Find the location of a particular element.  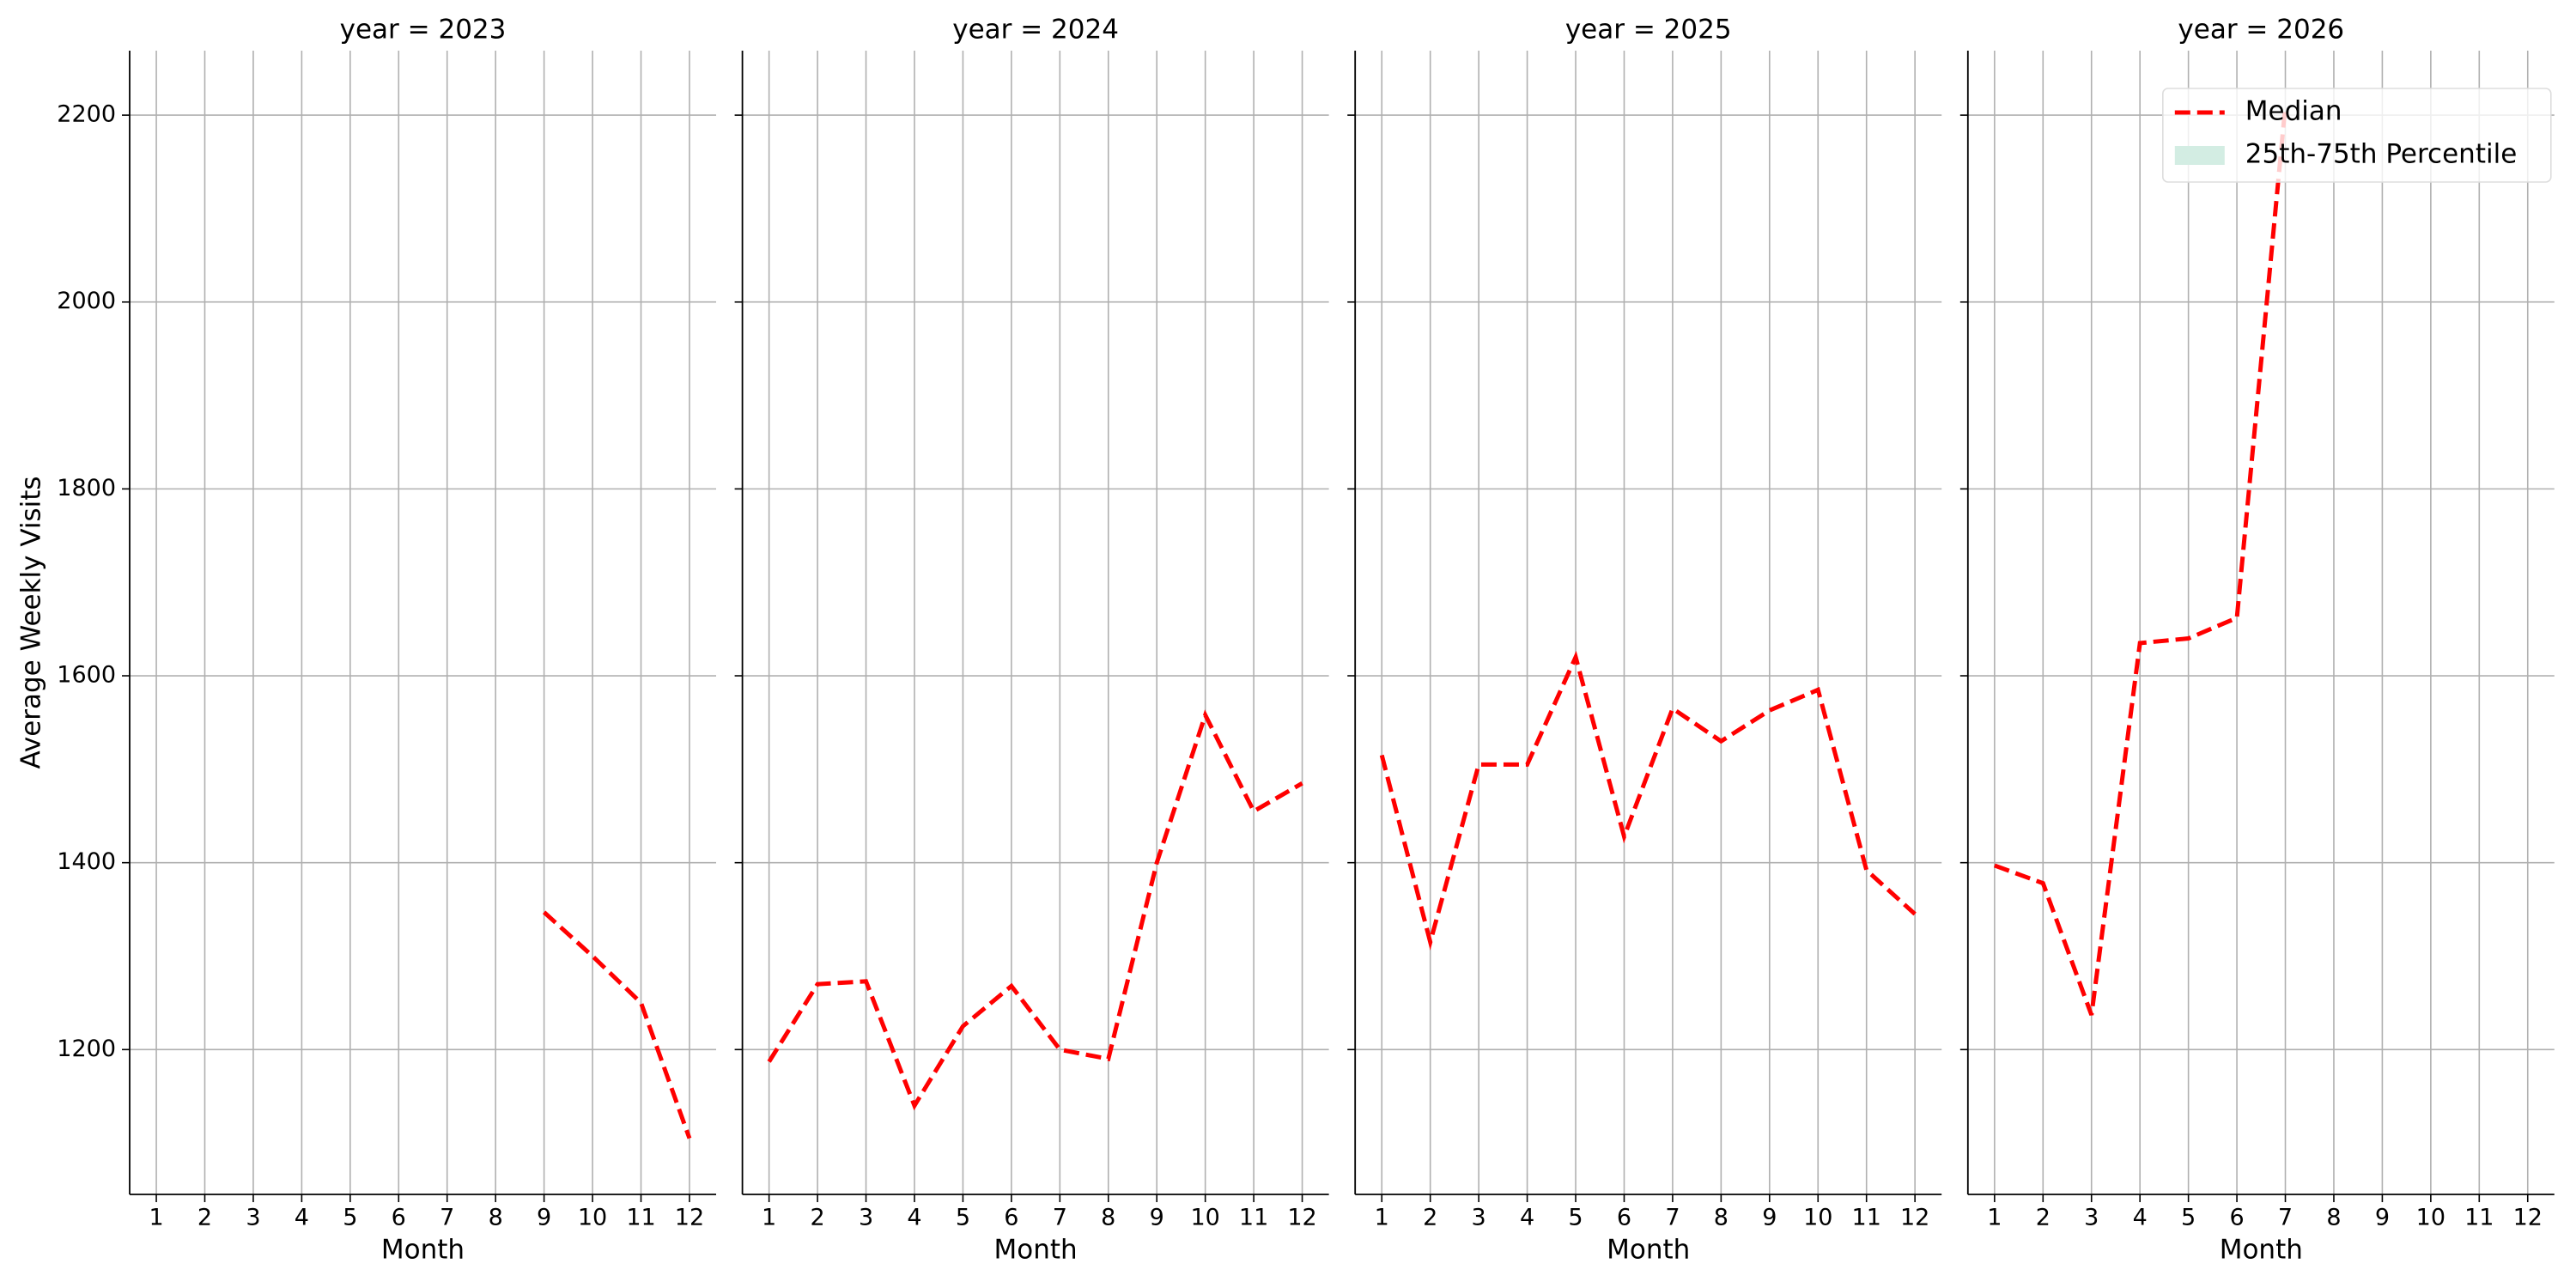

y-tick-label: 2000 is located at coordinates (86, 301).